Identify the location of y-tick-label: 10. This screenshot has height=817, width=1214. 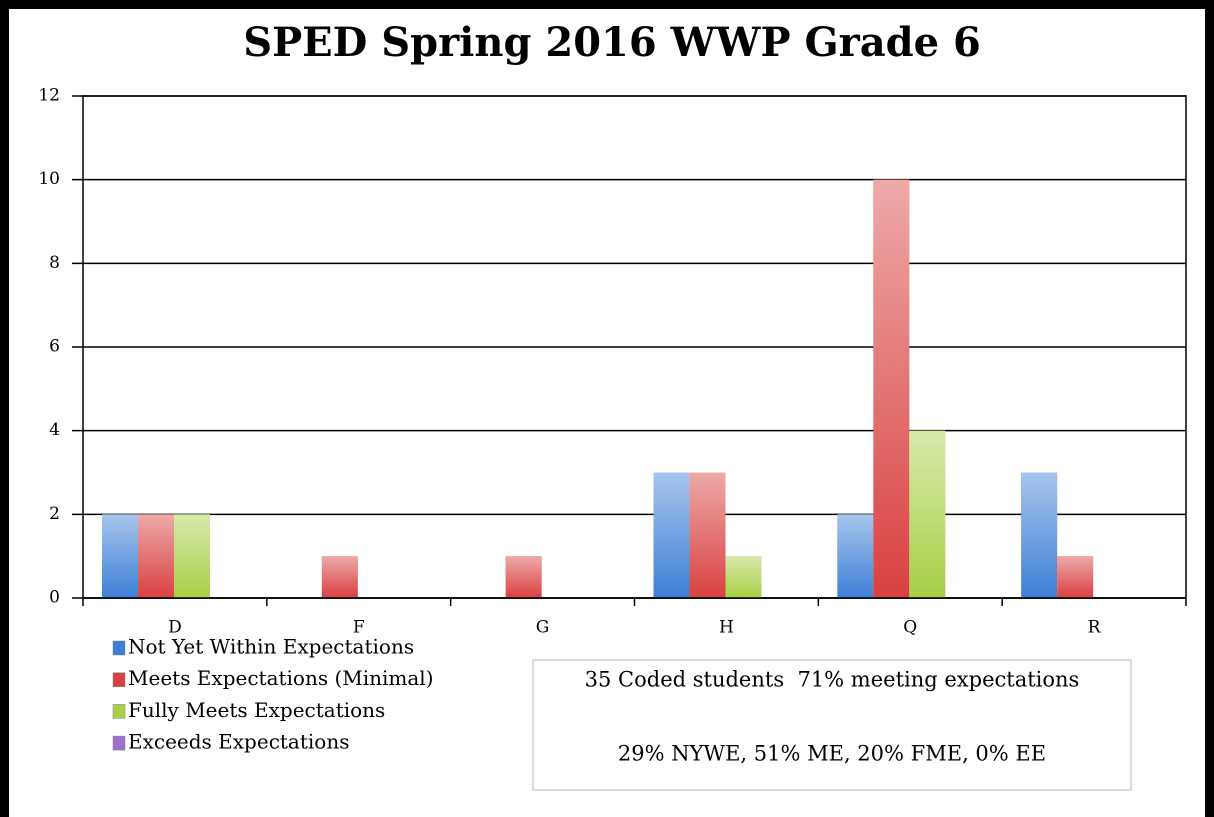
(49, 179).